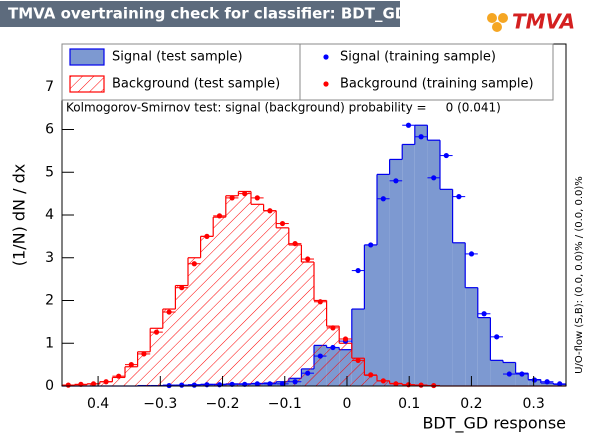  Describe the element at coordinates (49, 343) in the screenshot. I see `y-tick-label: 1` at that location.